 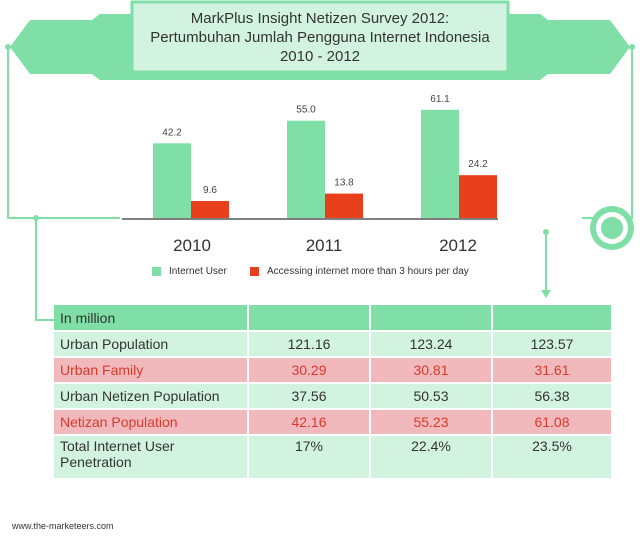 I want to click on cell-value: 123.57, so click(x=552, y=344).